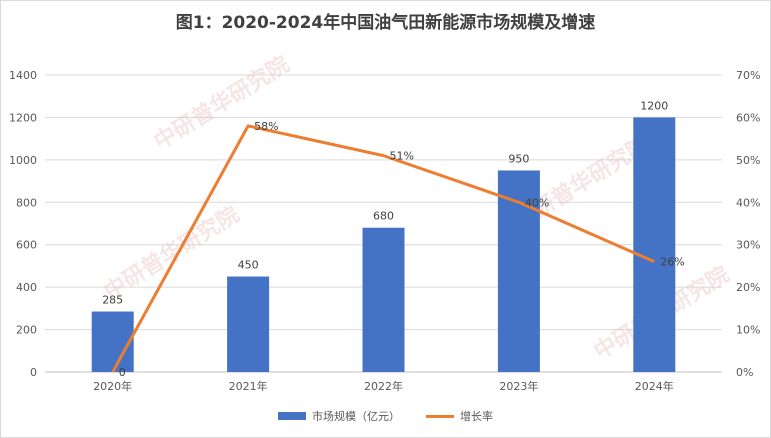  I want to click on y-right-tick-label: 70%, so click(748, 75).